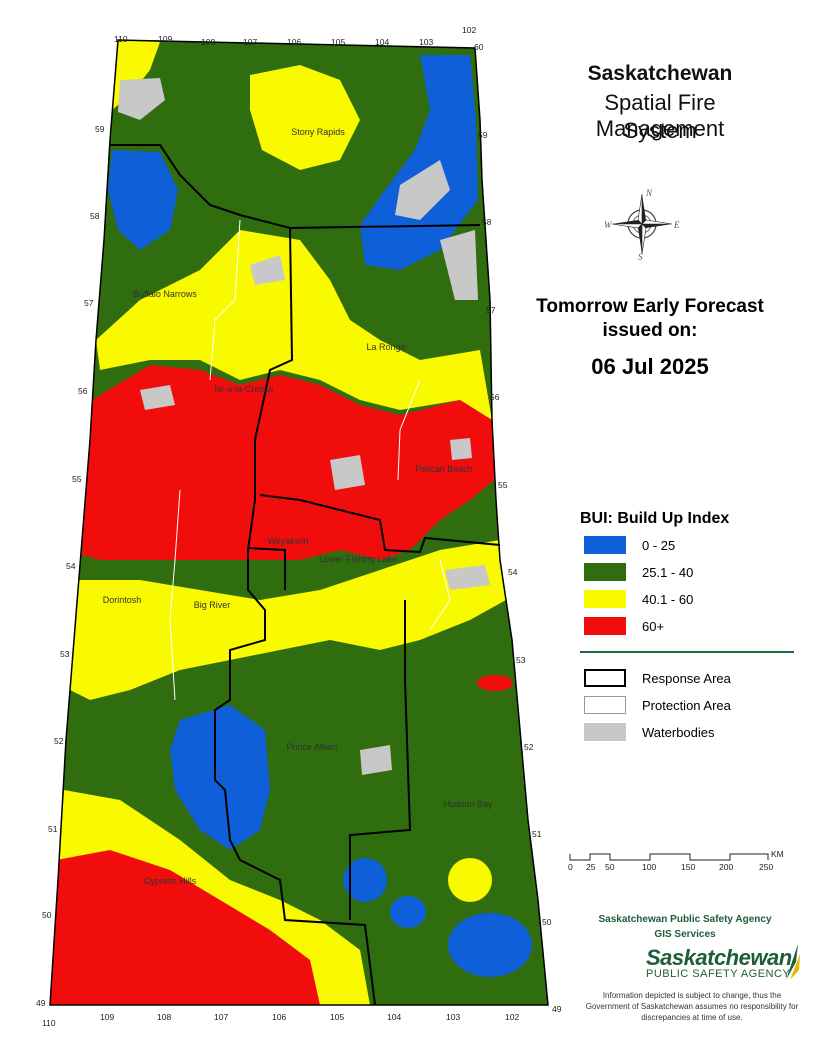  I want to click on lat-label-right-51: 51, so click(537, 834).